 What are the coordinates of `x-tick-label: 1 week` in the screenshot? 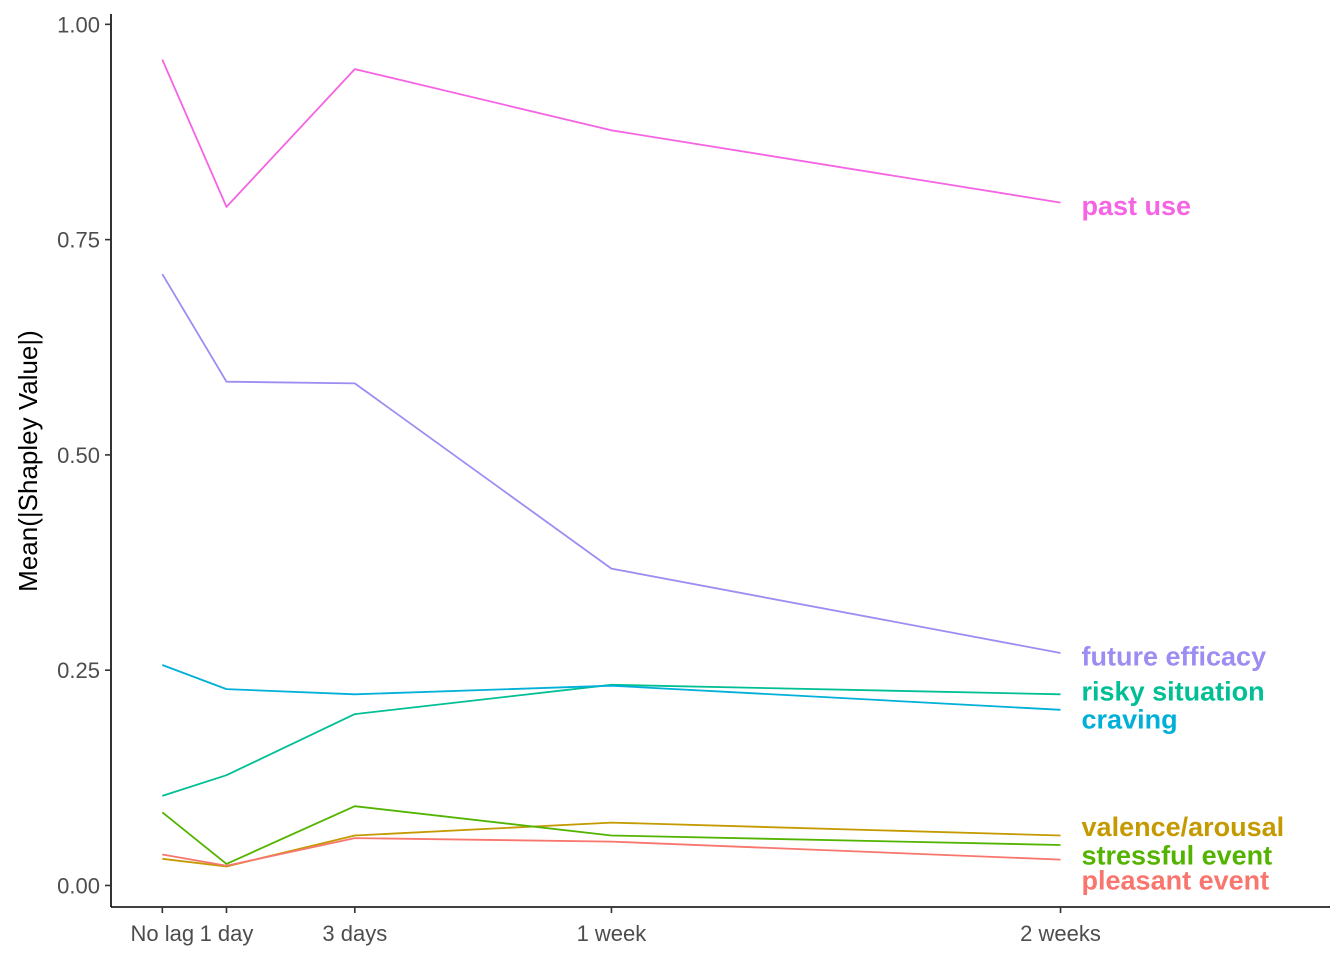 It's located at (612, 933).